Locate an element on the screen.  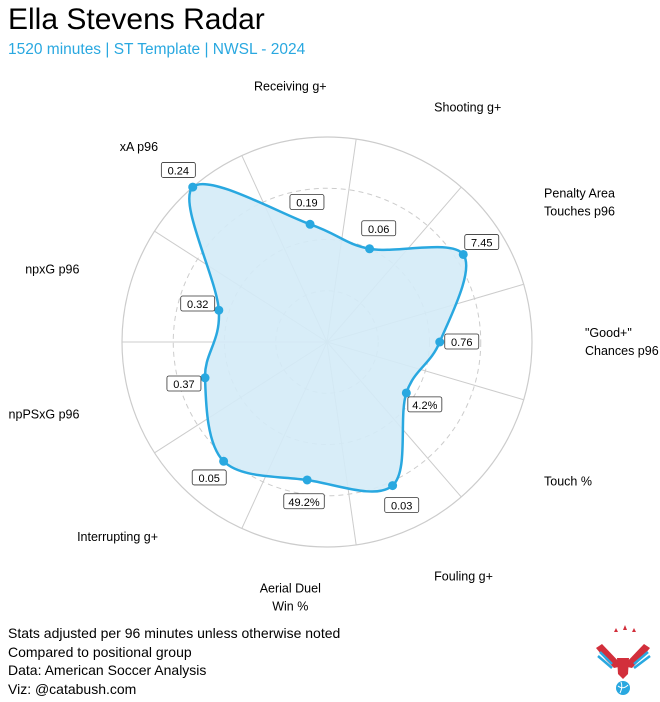
axis-label-line: Shooting g+ is located at coordinates (467, 107).